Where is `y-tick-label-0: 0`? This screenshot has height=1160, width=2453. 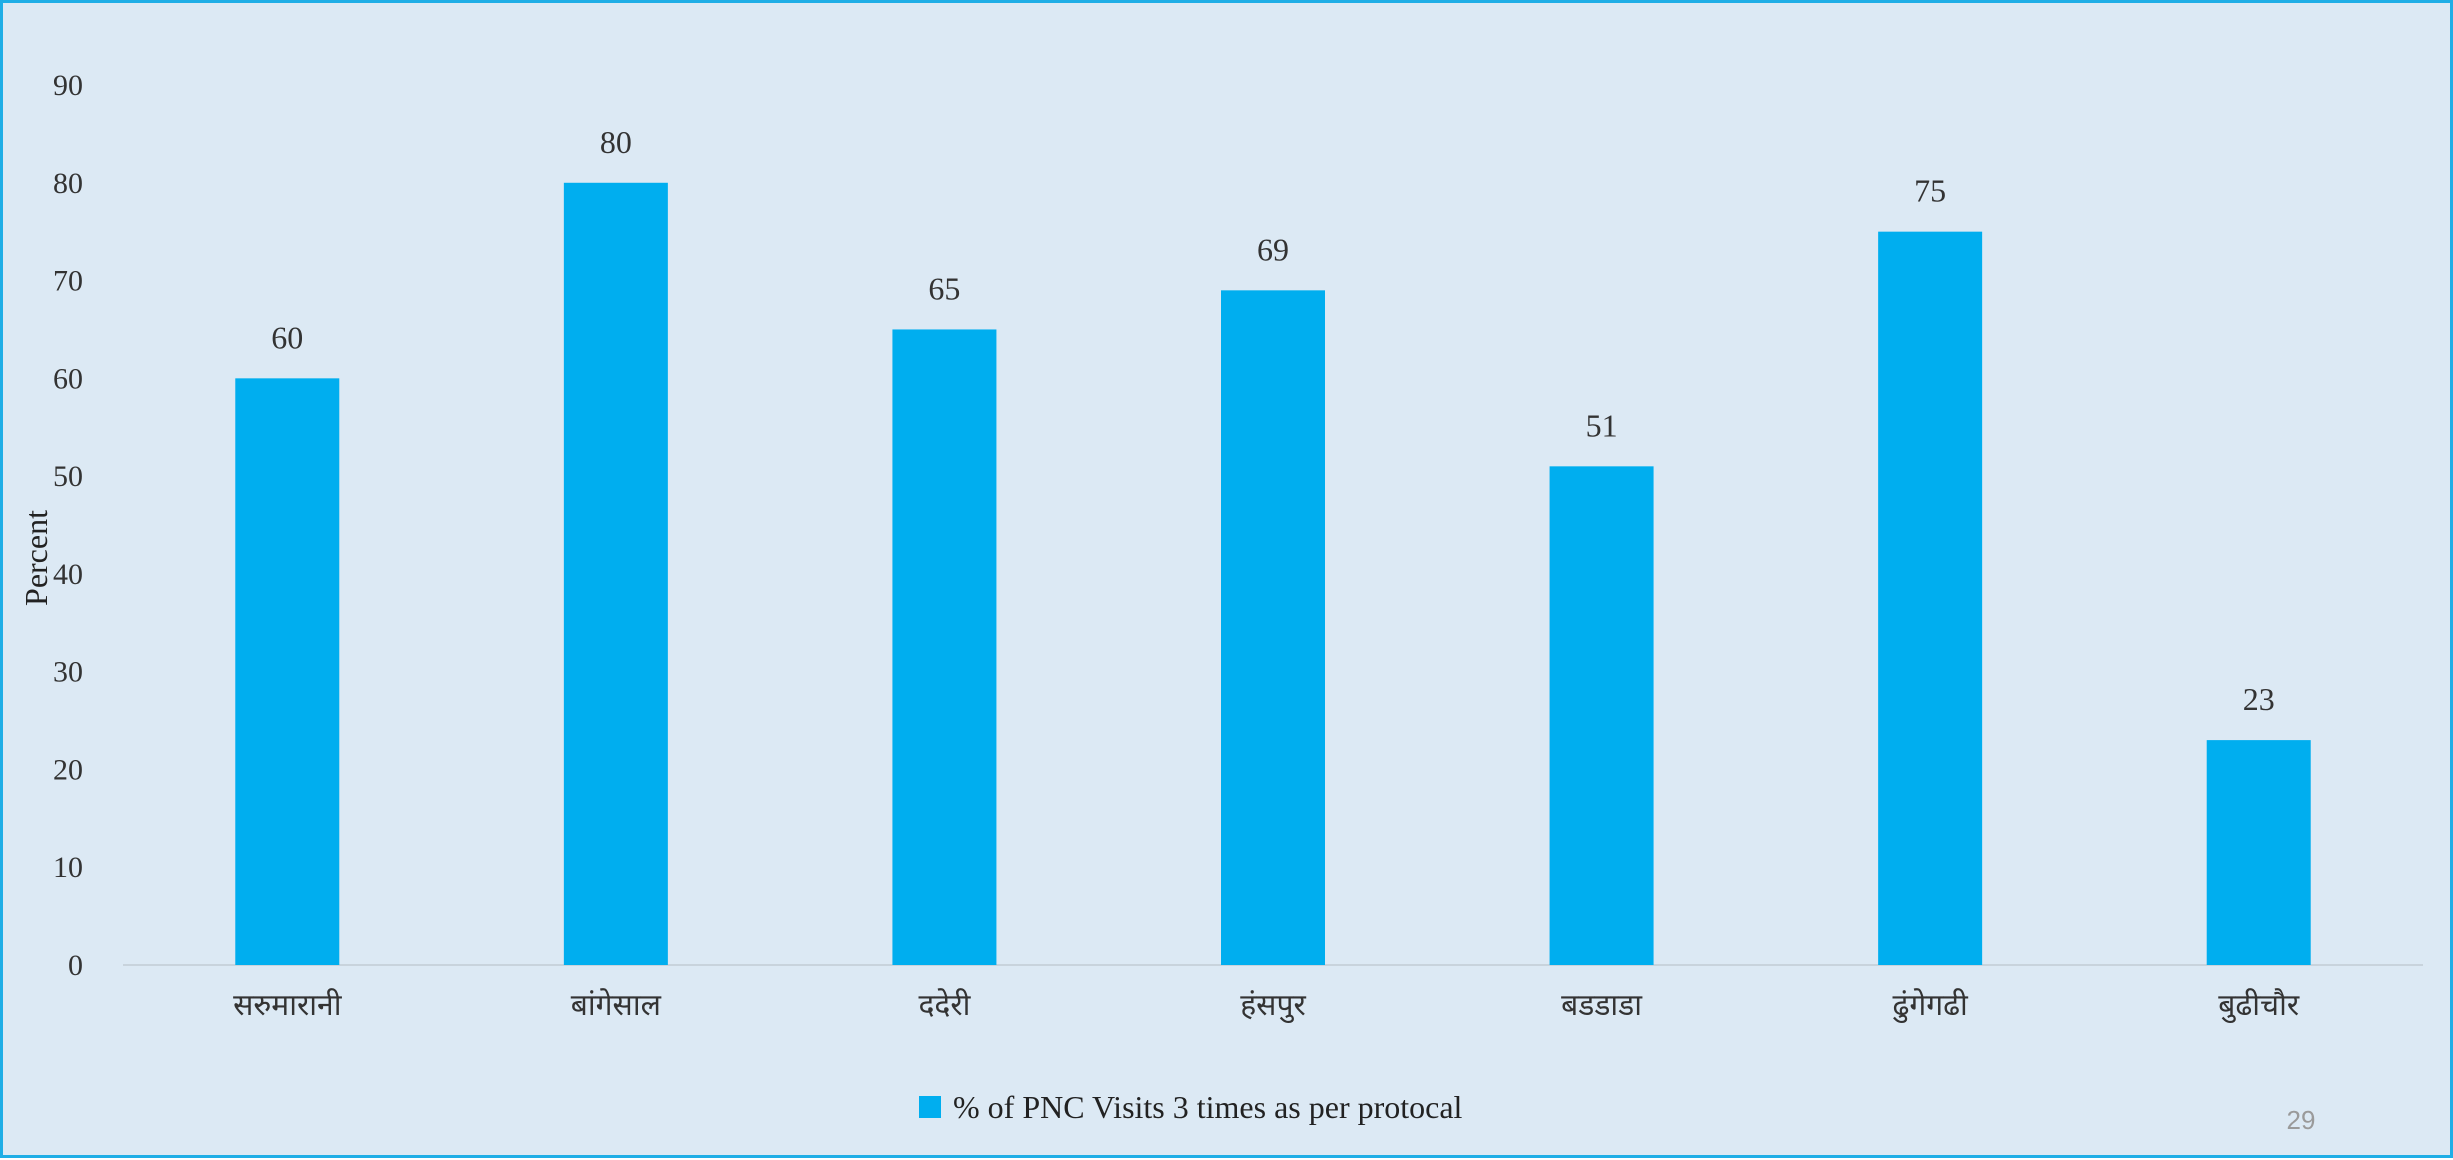 y-tick-label-0: 0 is located at coordinates (75, 965).